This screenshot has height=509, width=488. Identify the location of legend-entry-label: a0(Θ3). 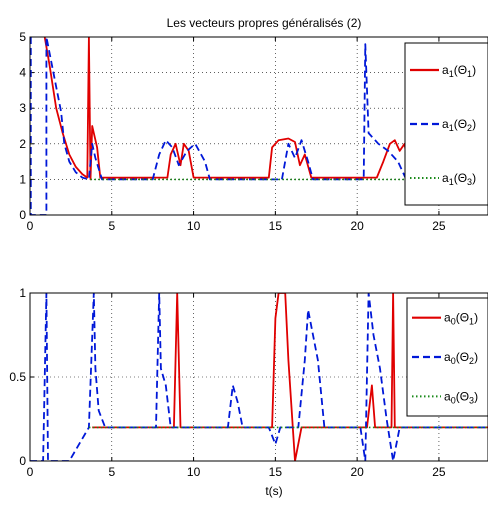
(461, 397).